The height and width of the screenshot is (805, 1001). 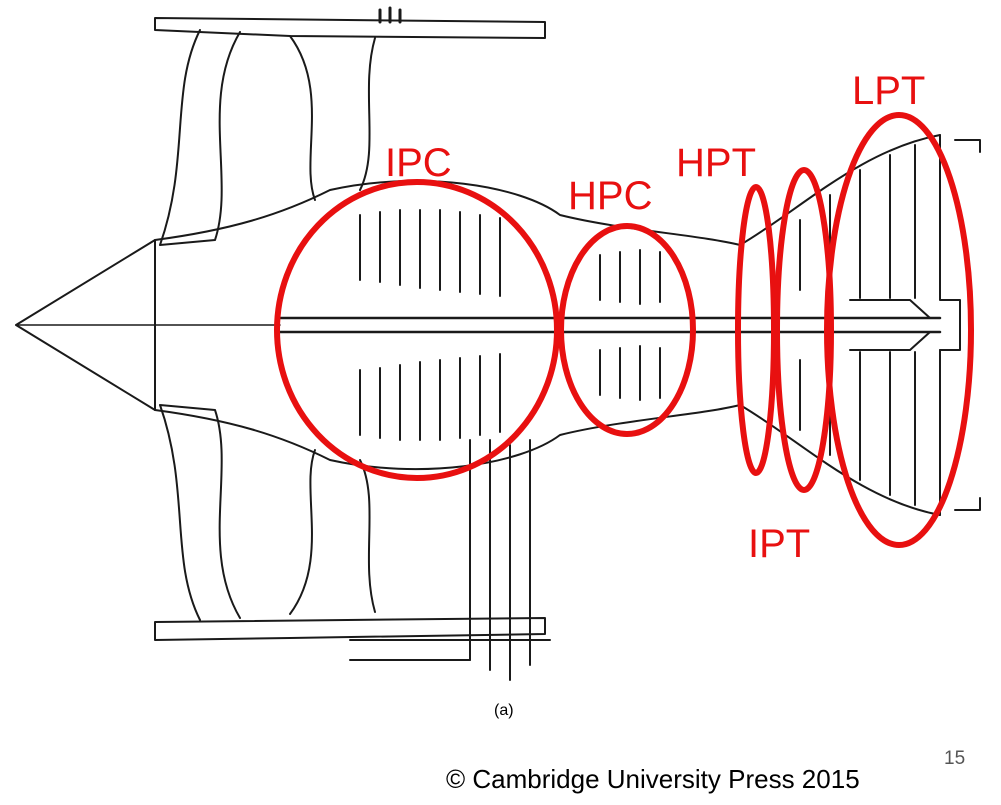 I want to click on fan-blade-bottom, so click(x=200, y=512).